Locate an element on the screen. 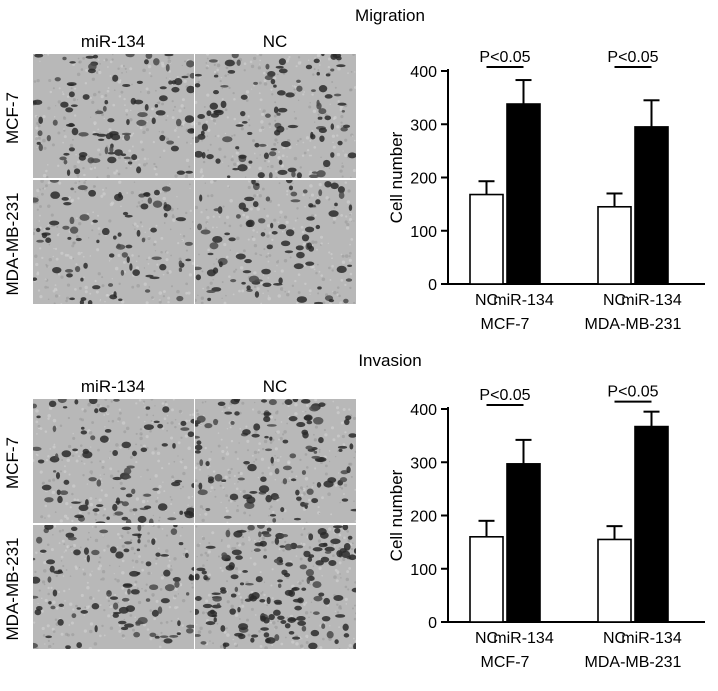 The image size is (718, 691). panel-title: Invasion is located at coordinates (390, 360).